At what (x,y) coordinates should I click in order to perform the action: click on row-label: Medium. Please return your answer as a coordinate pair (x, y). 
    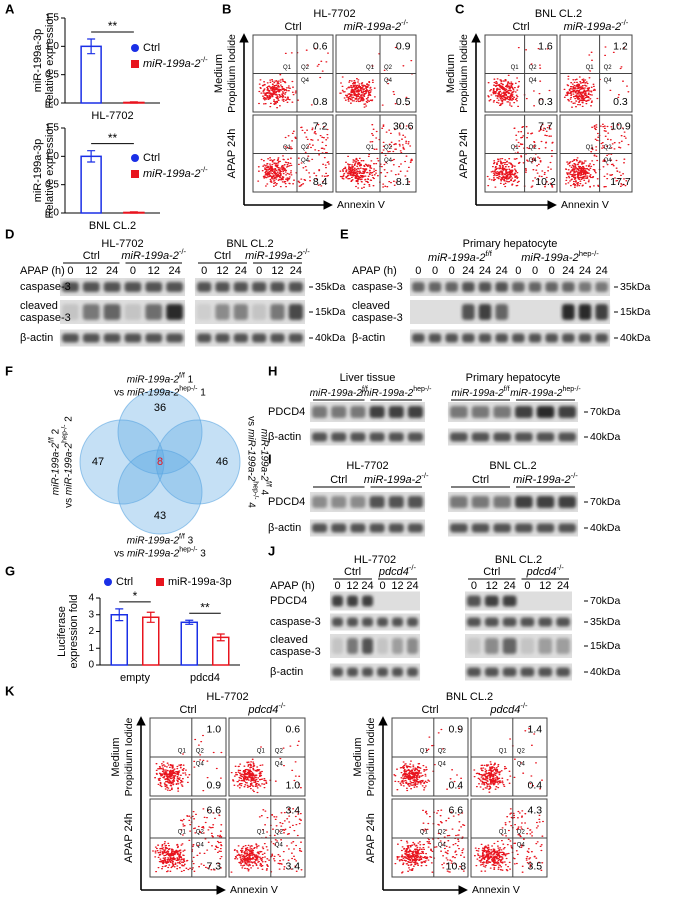
    Looking at the image, I should click on (219, 73).